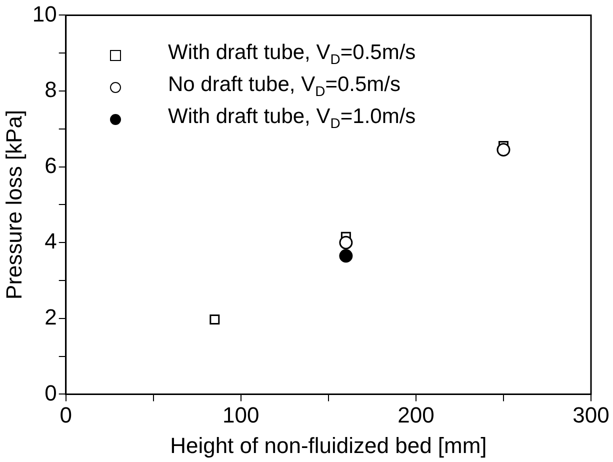  Describe the element at coordinates (44, 13) in the screenshot. I see `y-tick-label: 10` at that location.